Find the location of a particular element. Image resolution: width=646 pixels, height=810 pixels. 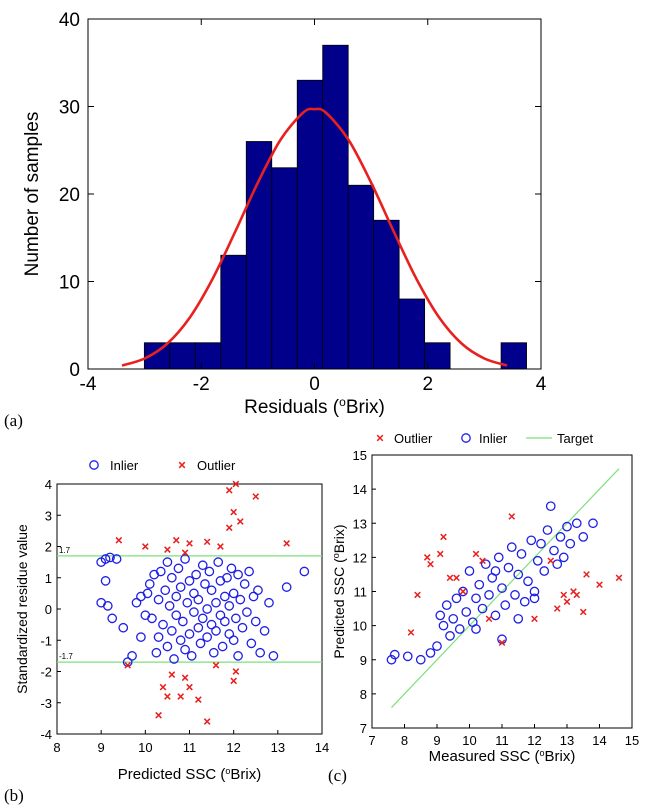

x-tick-label-c: 9 is located at coordinates (436, 740).